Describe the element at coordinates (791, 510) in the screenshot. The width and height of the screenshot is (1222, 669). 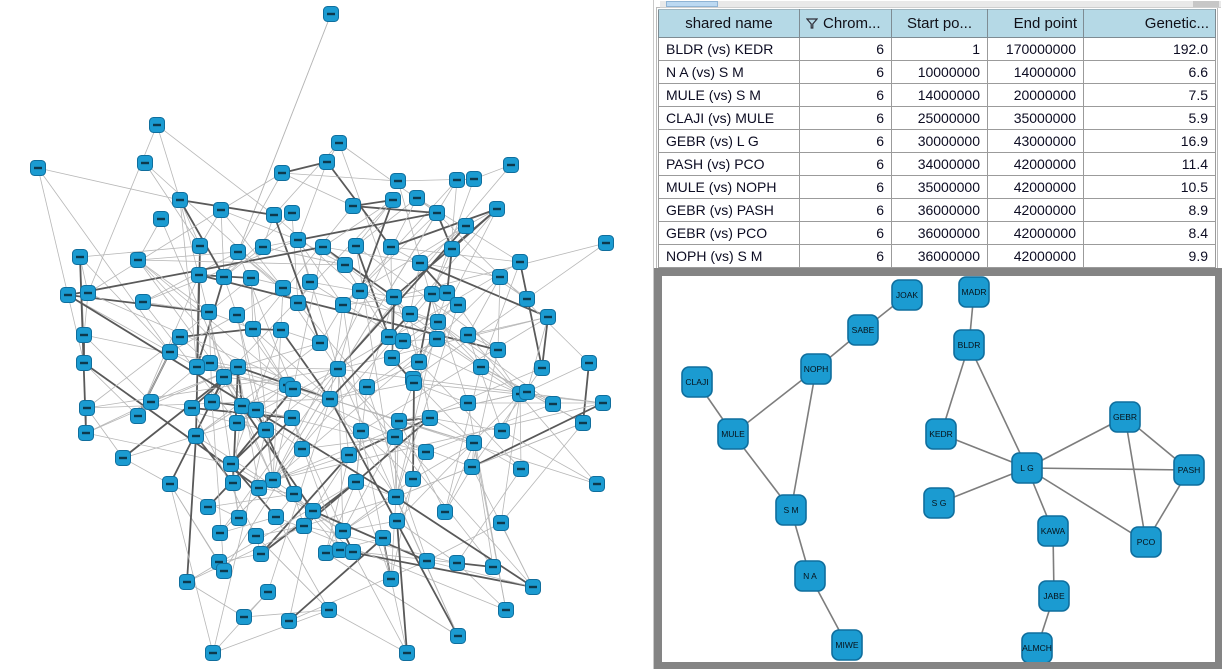
I see `network-node: S M` at that location.